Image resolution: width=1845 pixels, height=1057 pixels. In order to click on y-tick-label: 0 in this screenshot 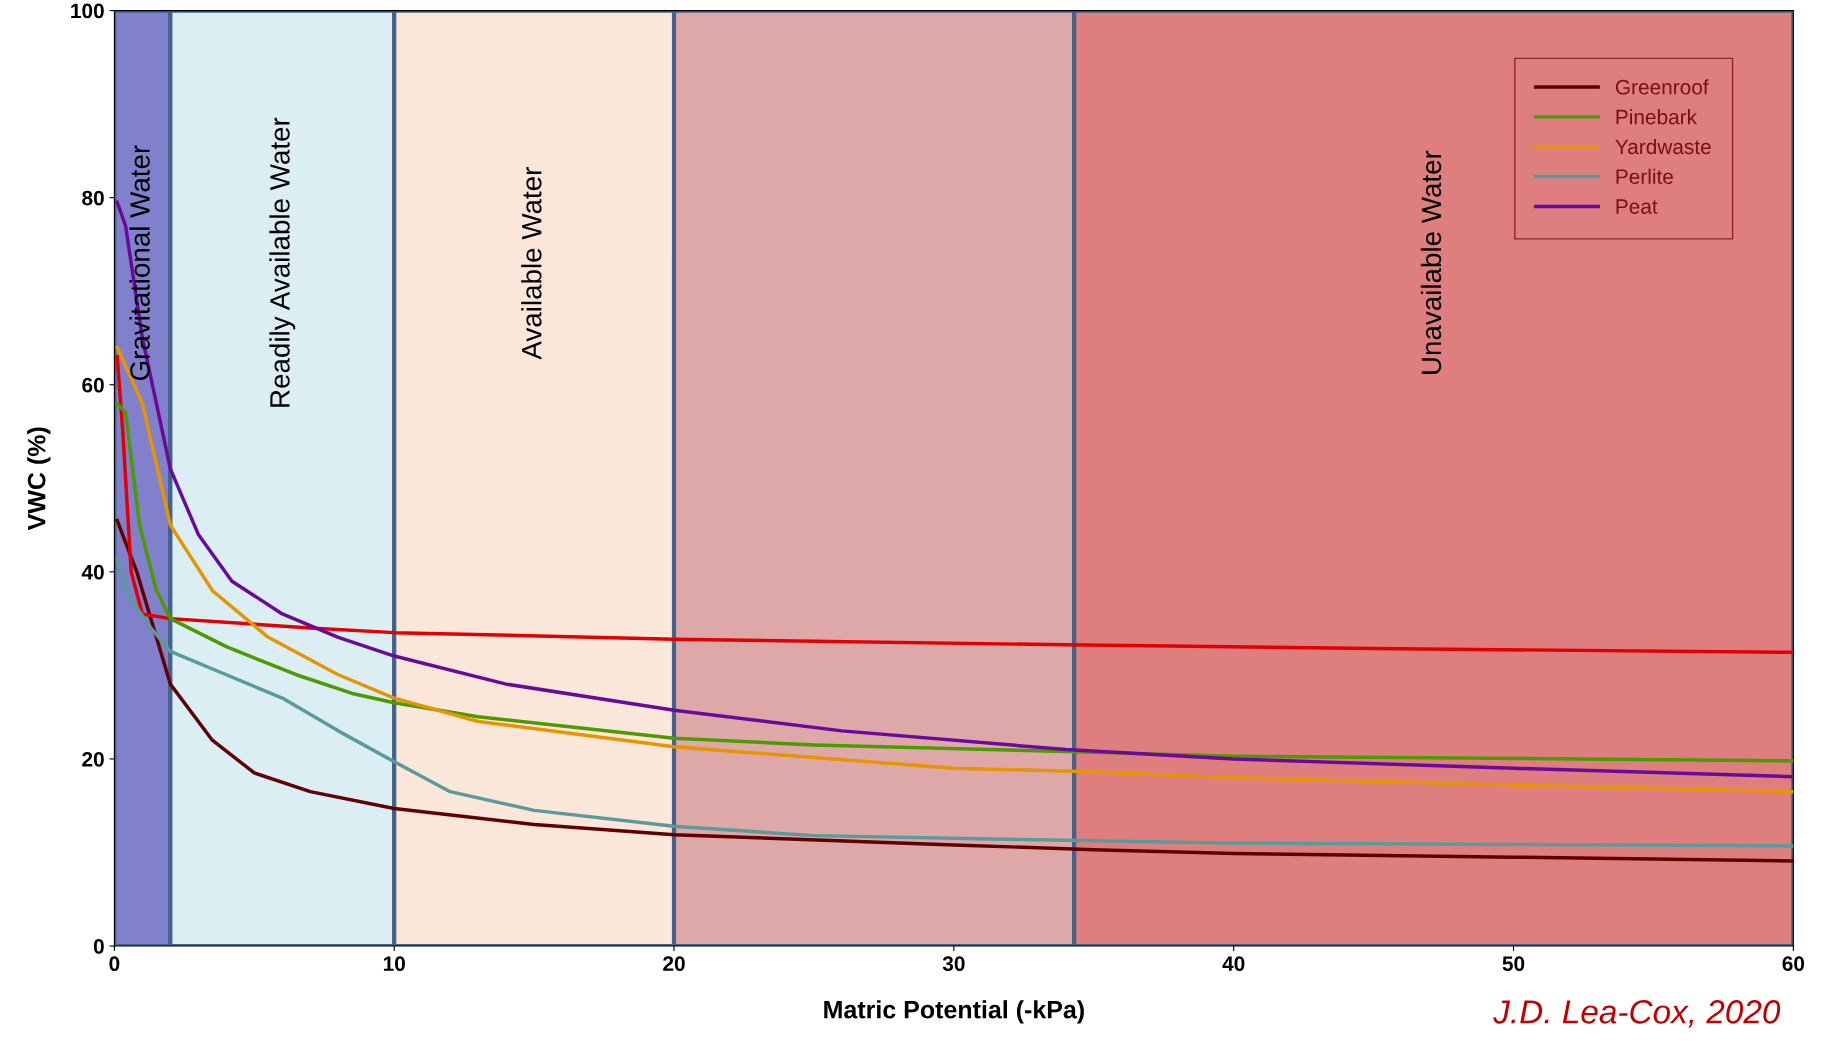, I will do `click(98, 946)`.